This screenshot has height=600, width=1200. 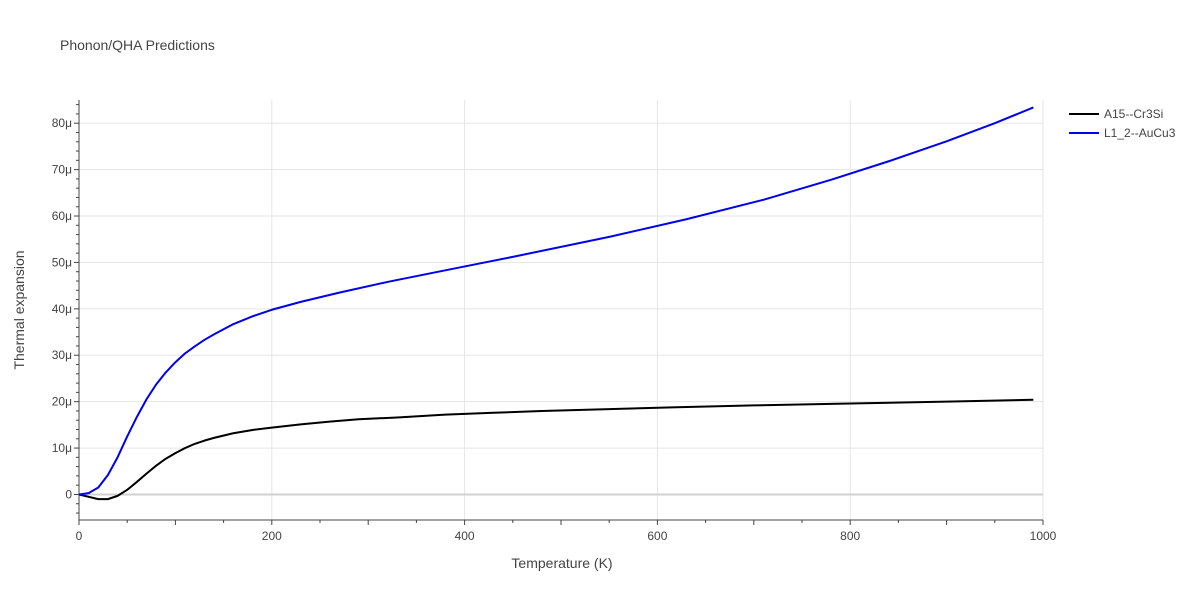 What do you see at coordinates (62, 216) in the screenshot?
I see `y-tick-label: 60μ` at bounding box center [62, 216].